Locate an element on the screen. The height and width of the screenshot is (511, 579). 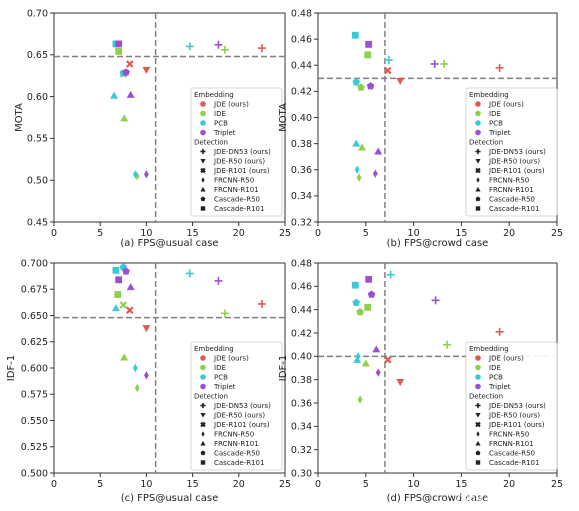
panel-2-xtick-label-1: 5 is located at coordinates (366, 233).